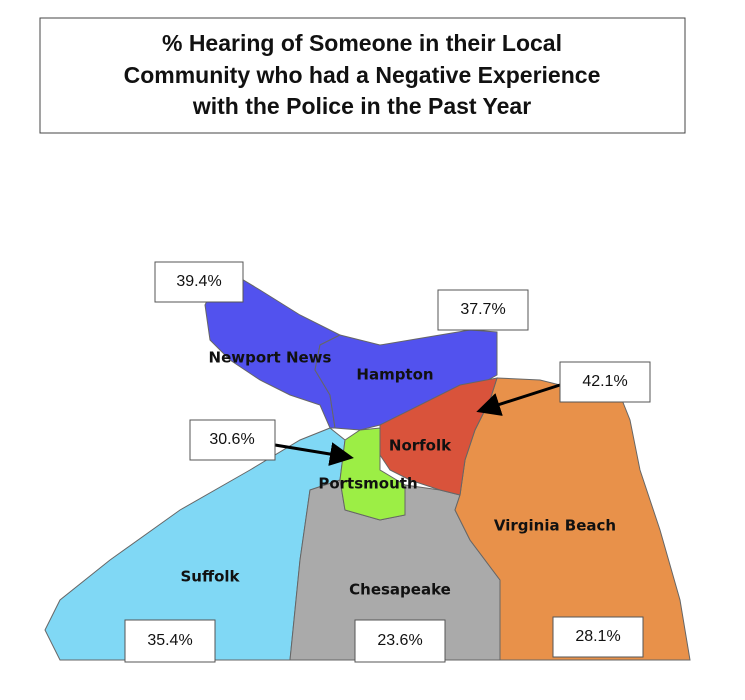 This screenshot has height=700, width=745. I want to click on title-line: Community who had a Negative Experience, so click(362, 75).